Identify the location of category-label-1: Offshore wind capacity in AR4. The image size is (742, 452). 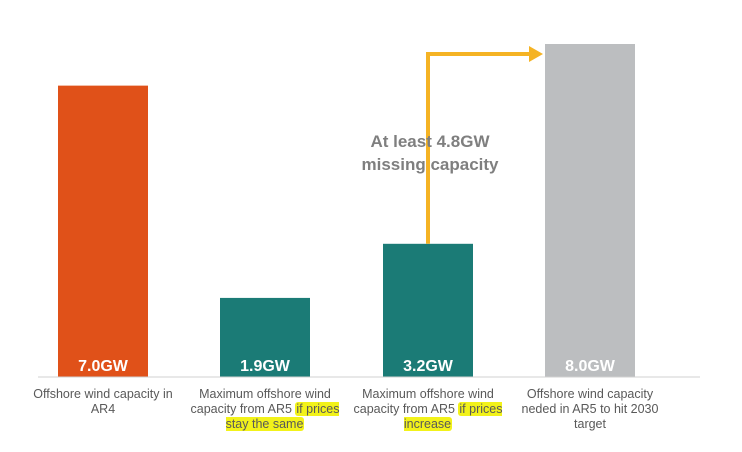
(103, 402).